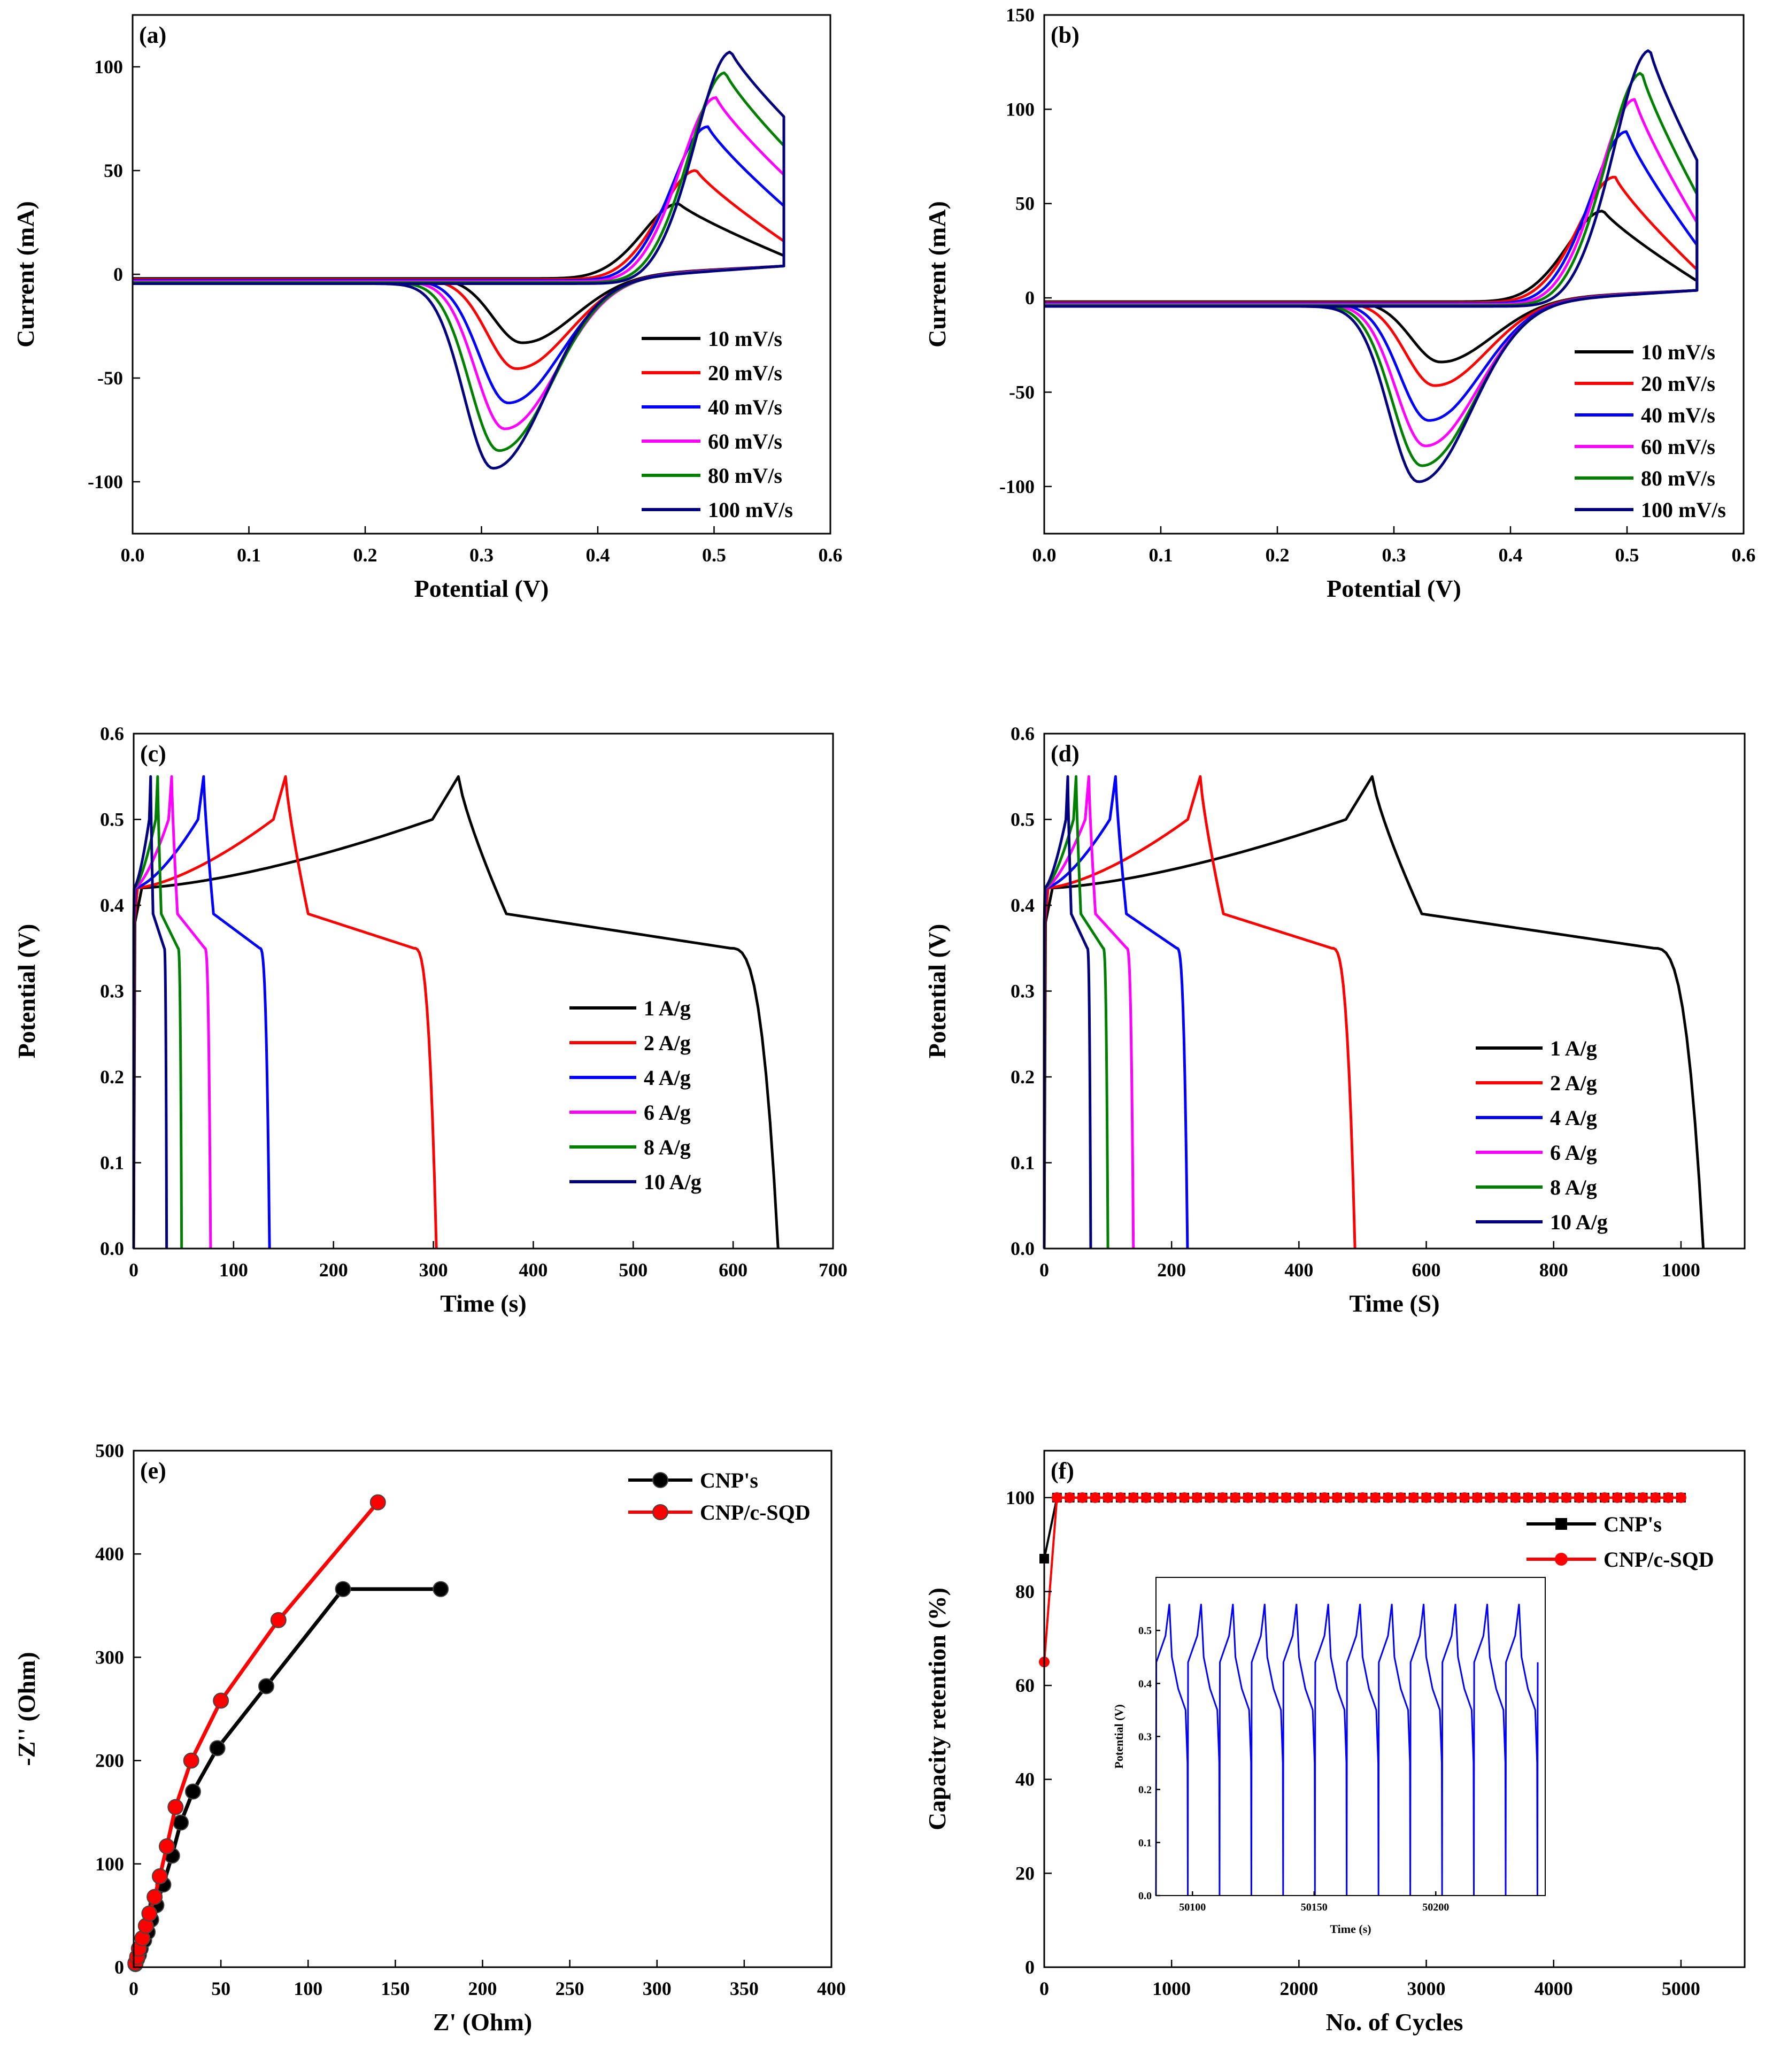  I want to click on y-tick-label: 0.5, so click(112, 819).